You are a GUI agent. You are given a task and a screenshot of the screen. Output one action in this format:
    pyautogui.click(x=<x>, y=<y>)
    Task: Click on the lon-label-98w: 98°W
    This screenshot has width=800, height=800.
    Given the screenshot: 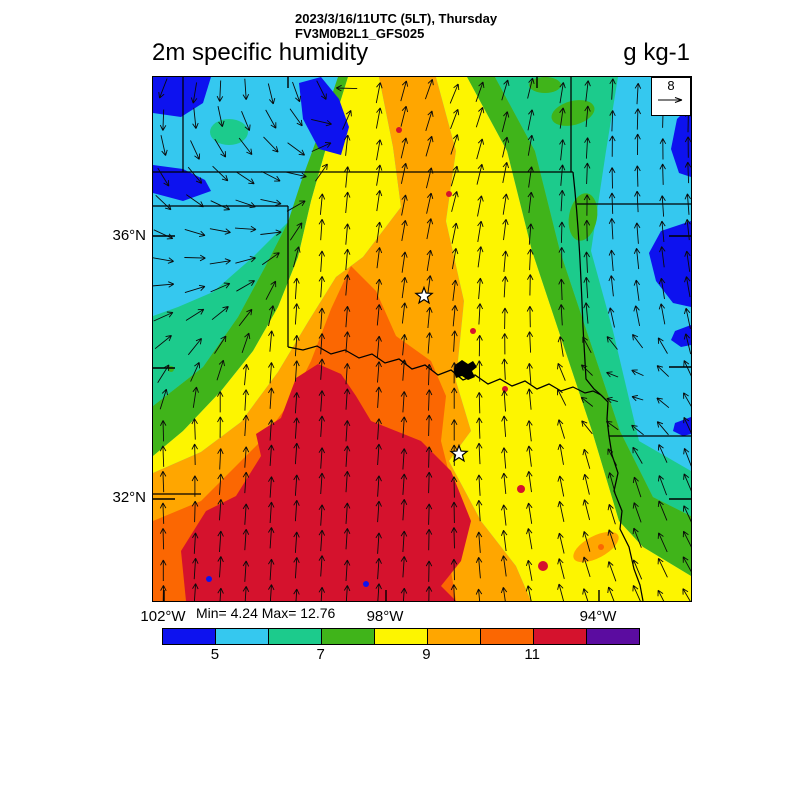 What is the action you would take?
    pyautogui.click(x=385, y=616)
    